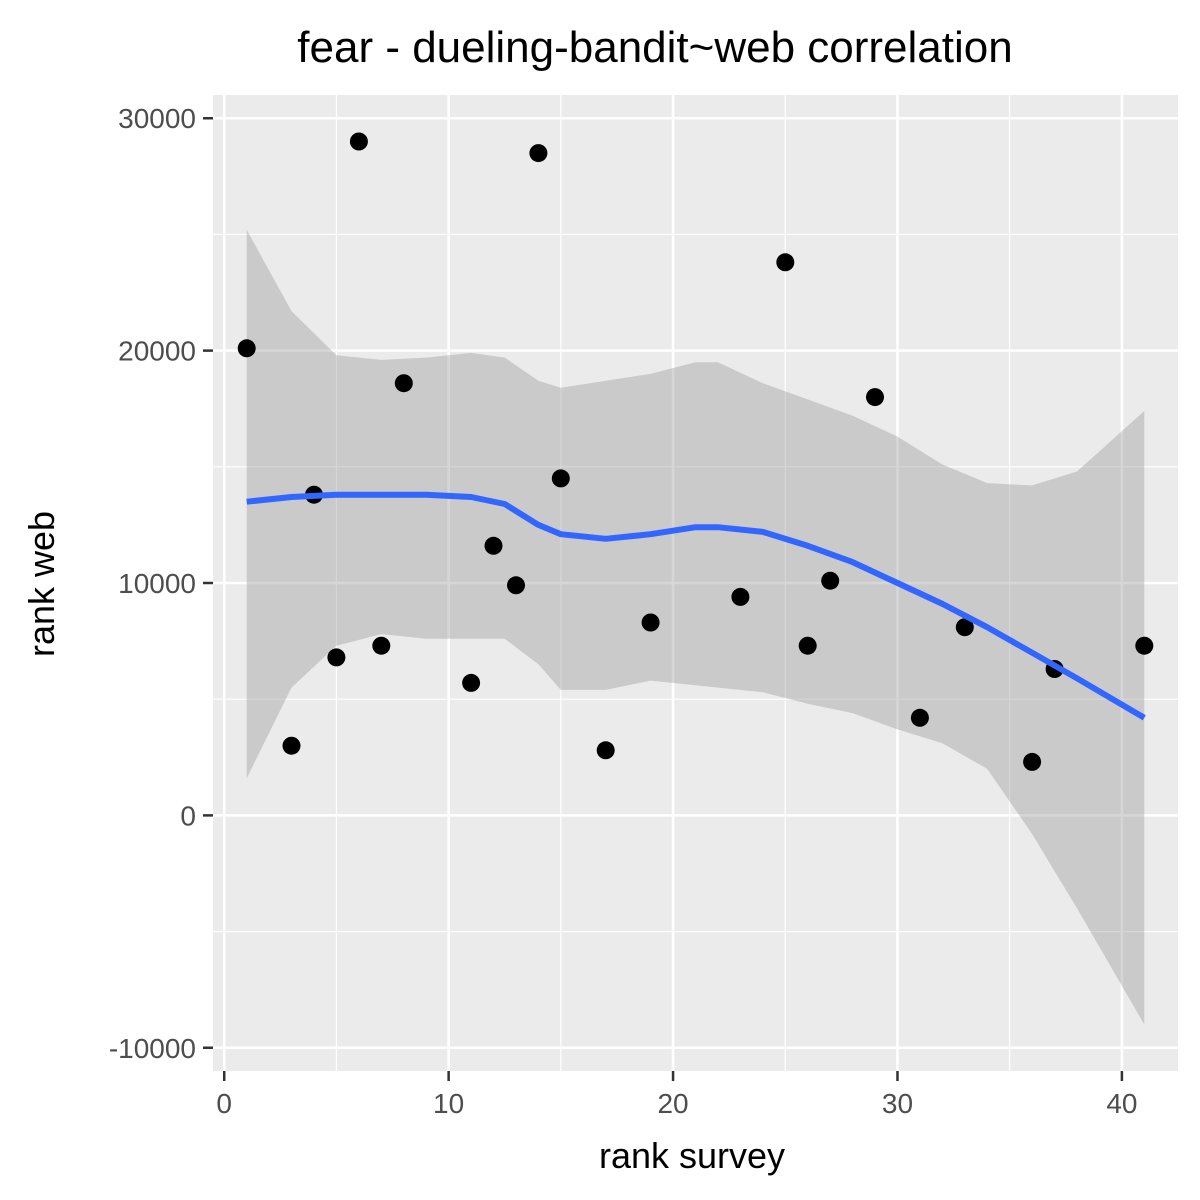  Describe the element at coordinates (1121, 1103) in the screenshot. I see `x-tick-label: 40` at that location.